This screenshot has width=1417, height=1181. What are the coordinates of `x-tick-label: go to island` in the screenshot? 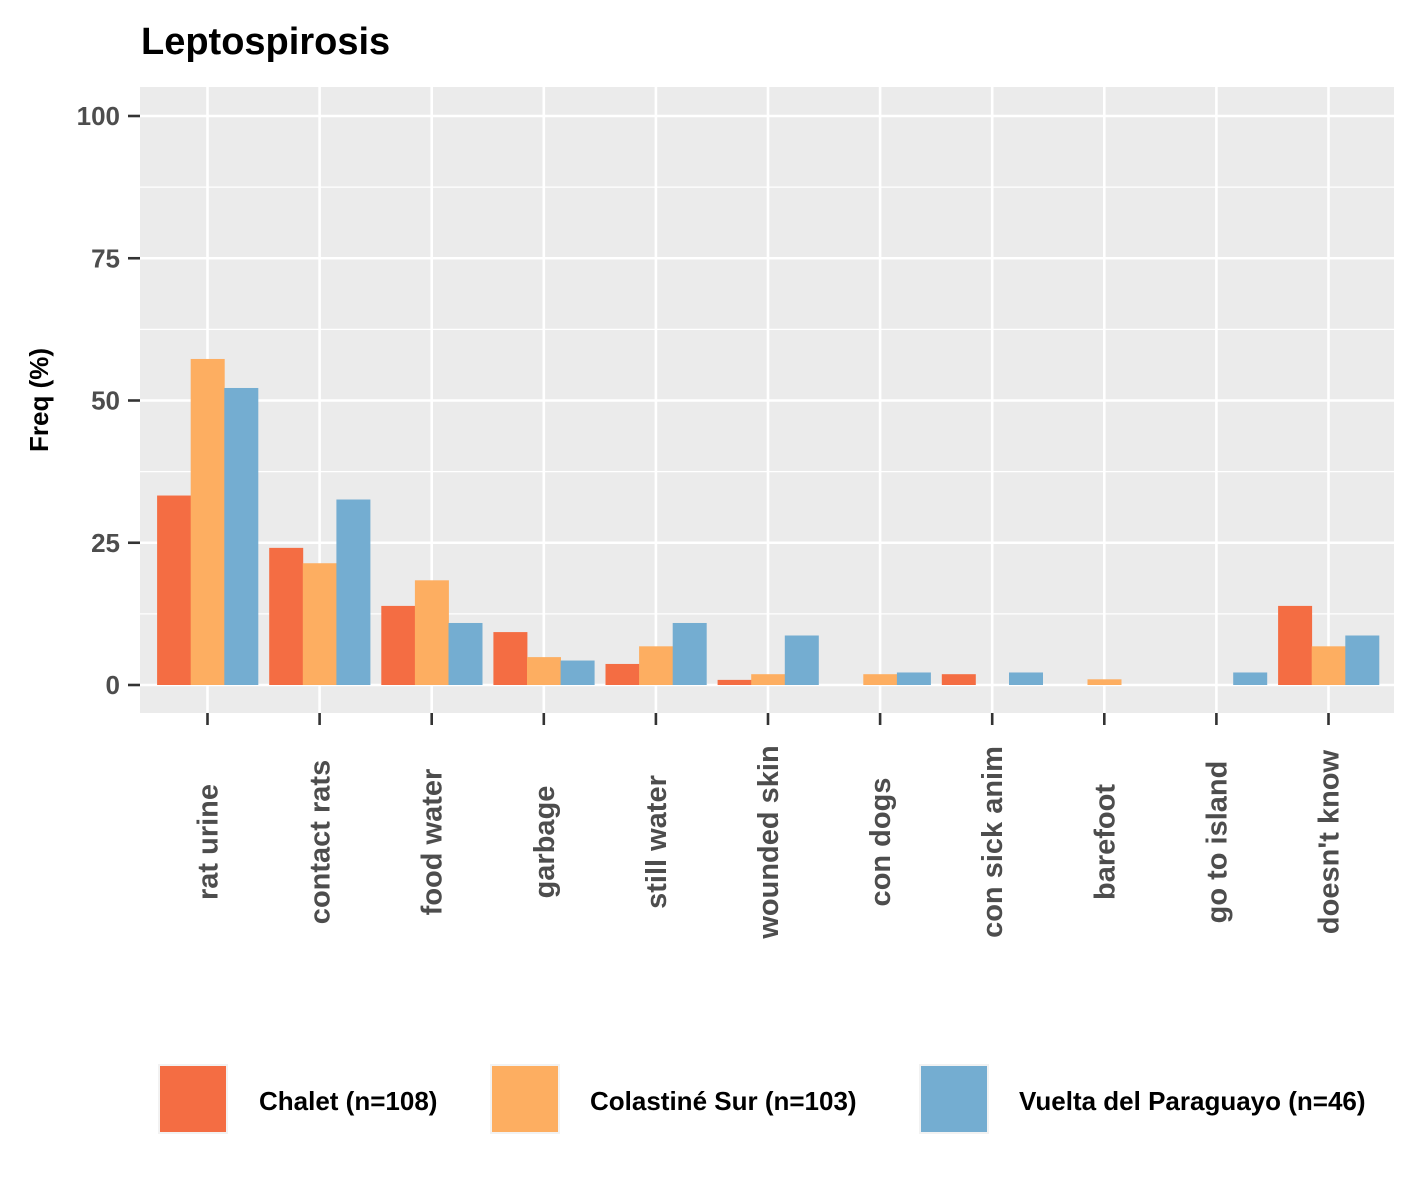 It's located at (1217, 842).